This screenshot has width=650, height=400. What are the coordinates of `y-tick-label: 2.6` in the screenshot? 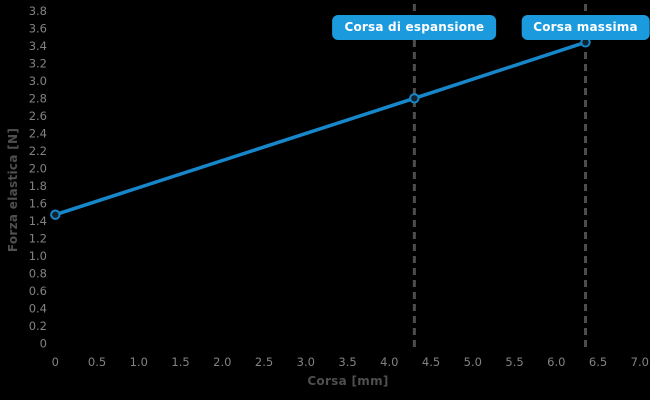 It's located at (38, 116).